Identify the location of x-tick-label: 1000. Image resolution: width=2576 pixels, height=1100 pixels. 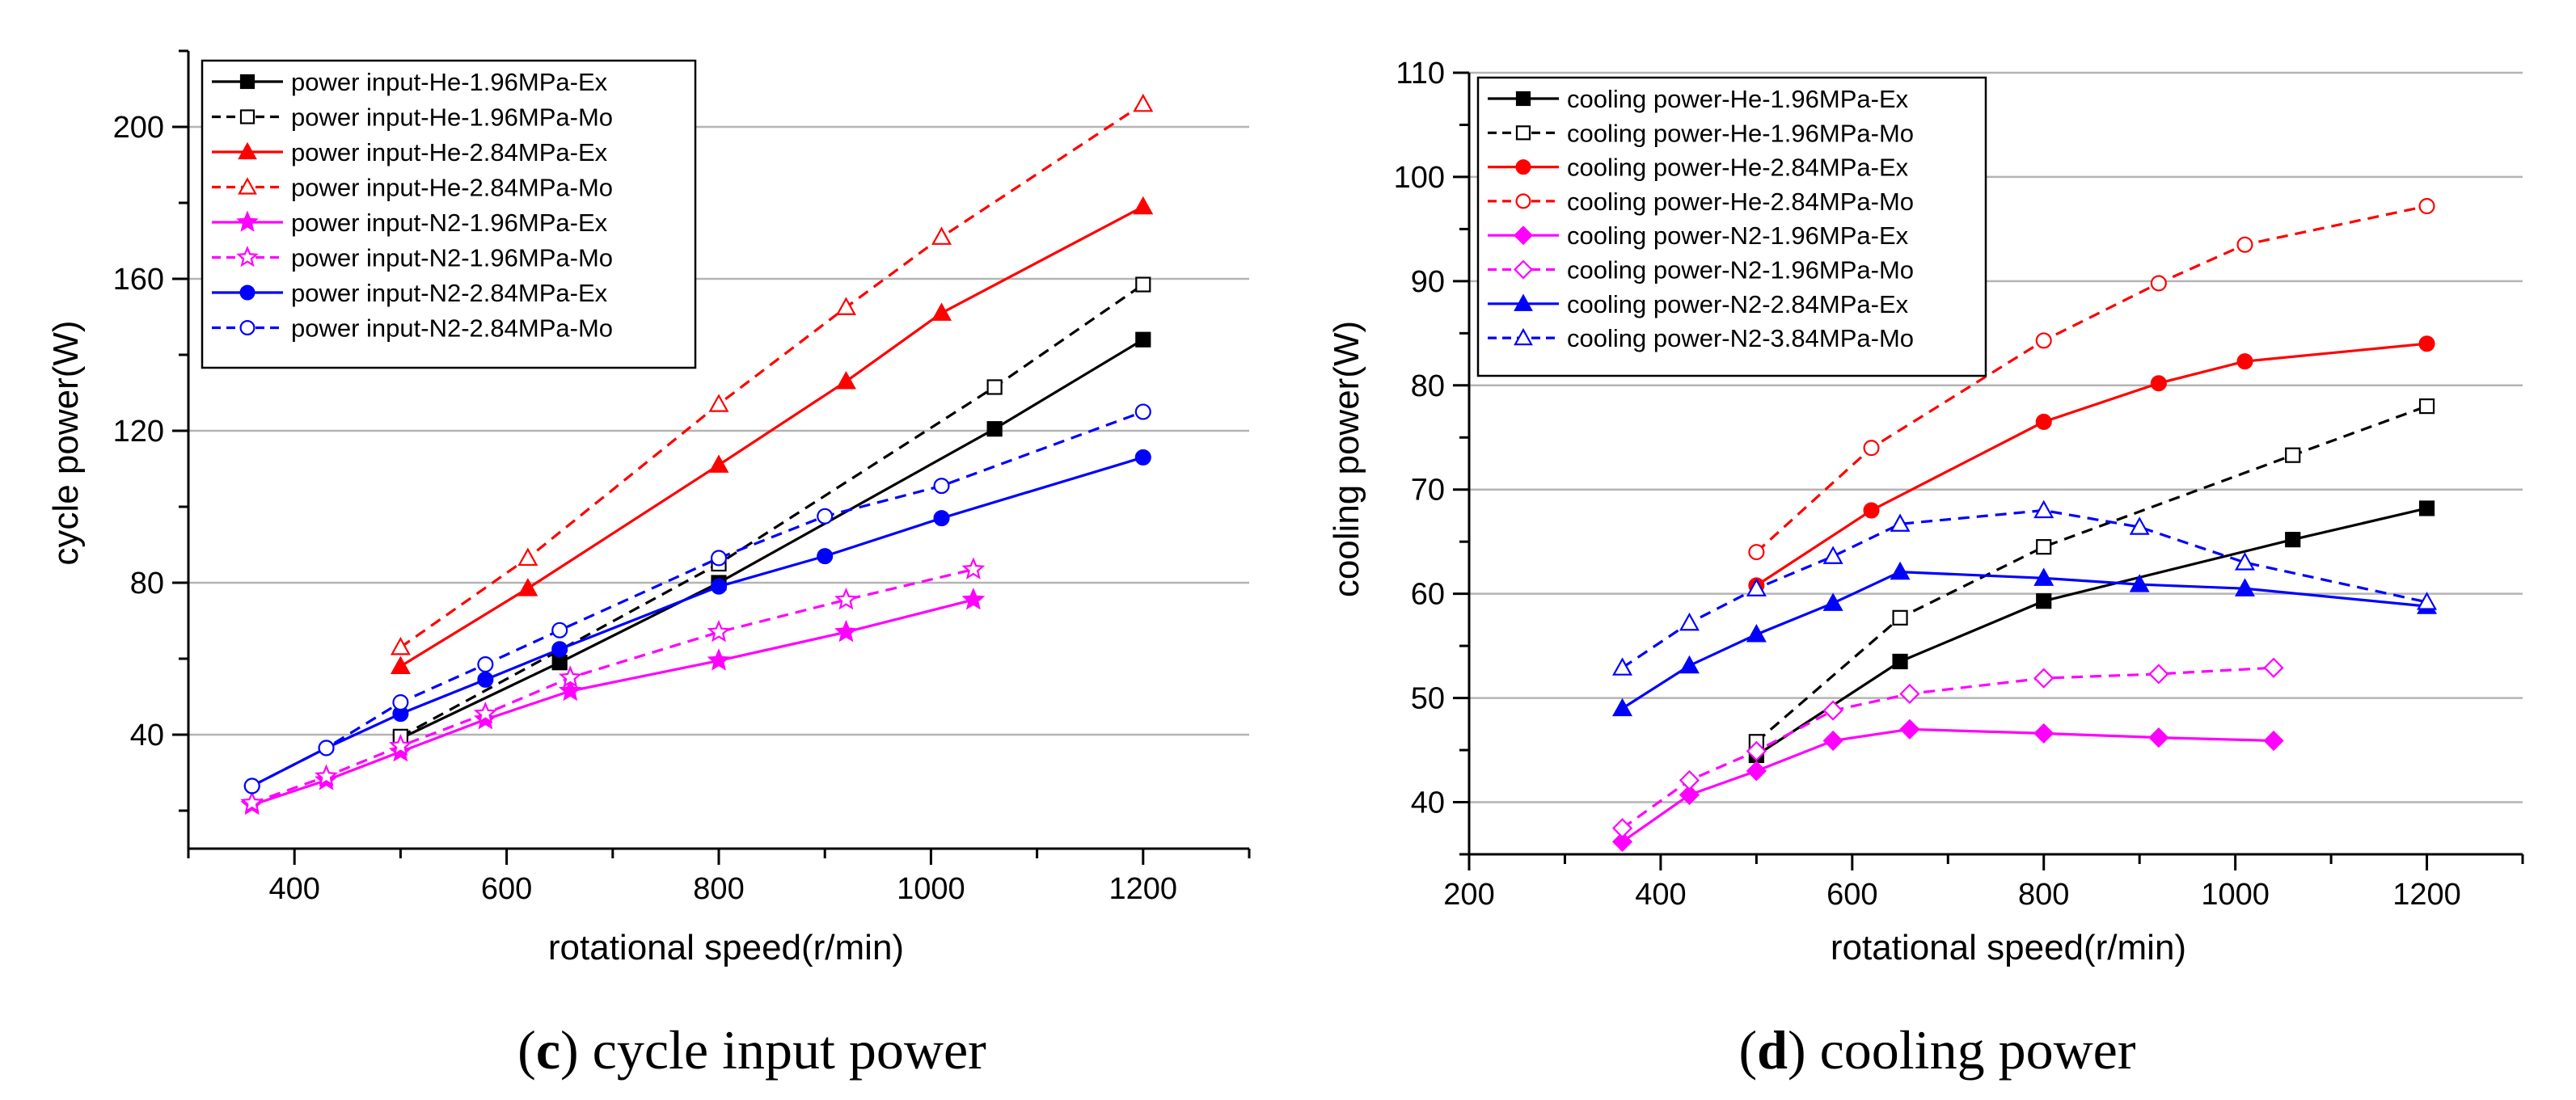
(2235, 895).